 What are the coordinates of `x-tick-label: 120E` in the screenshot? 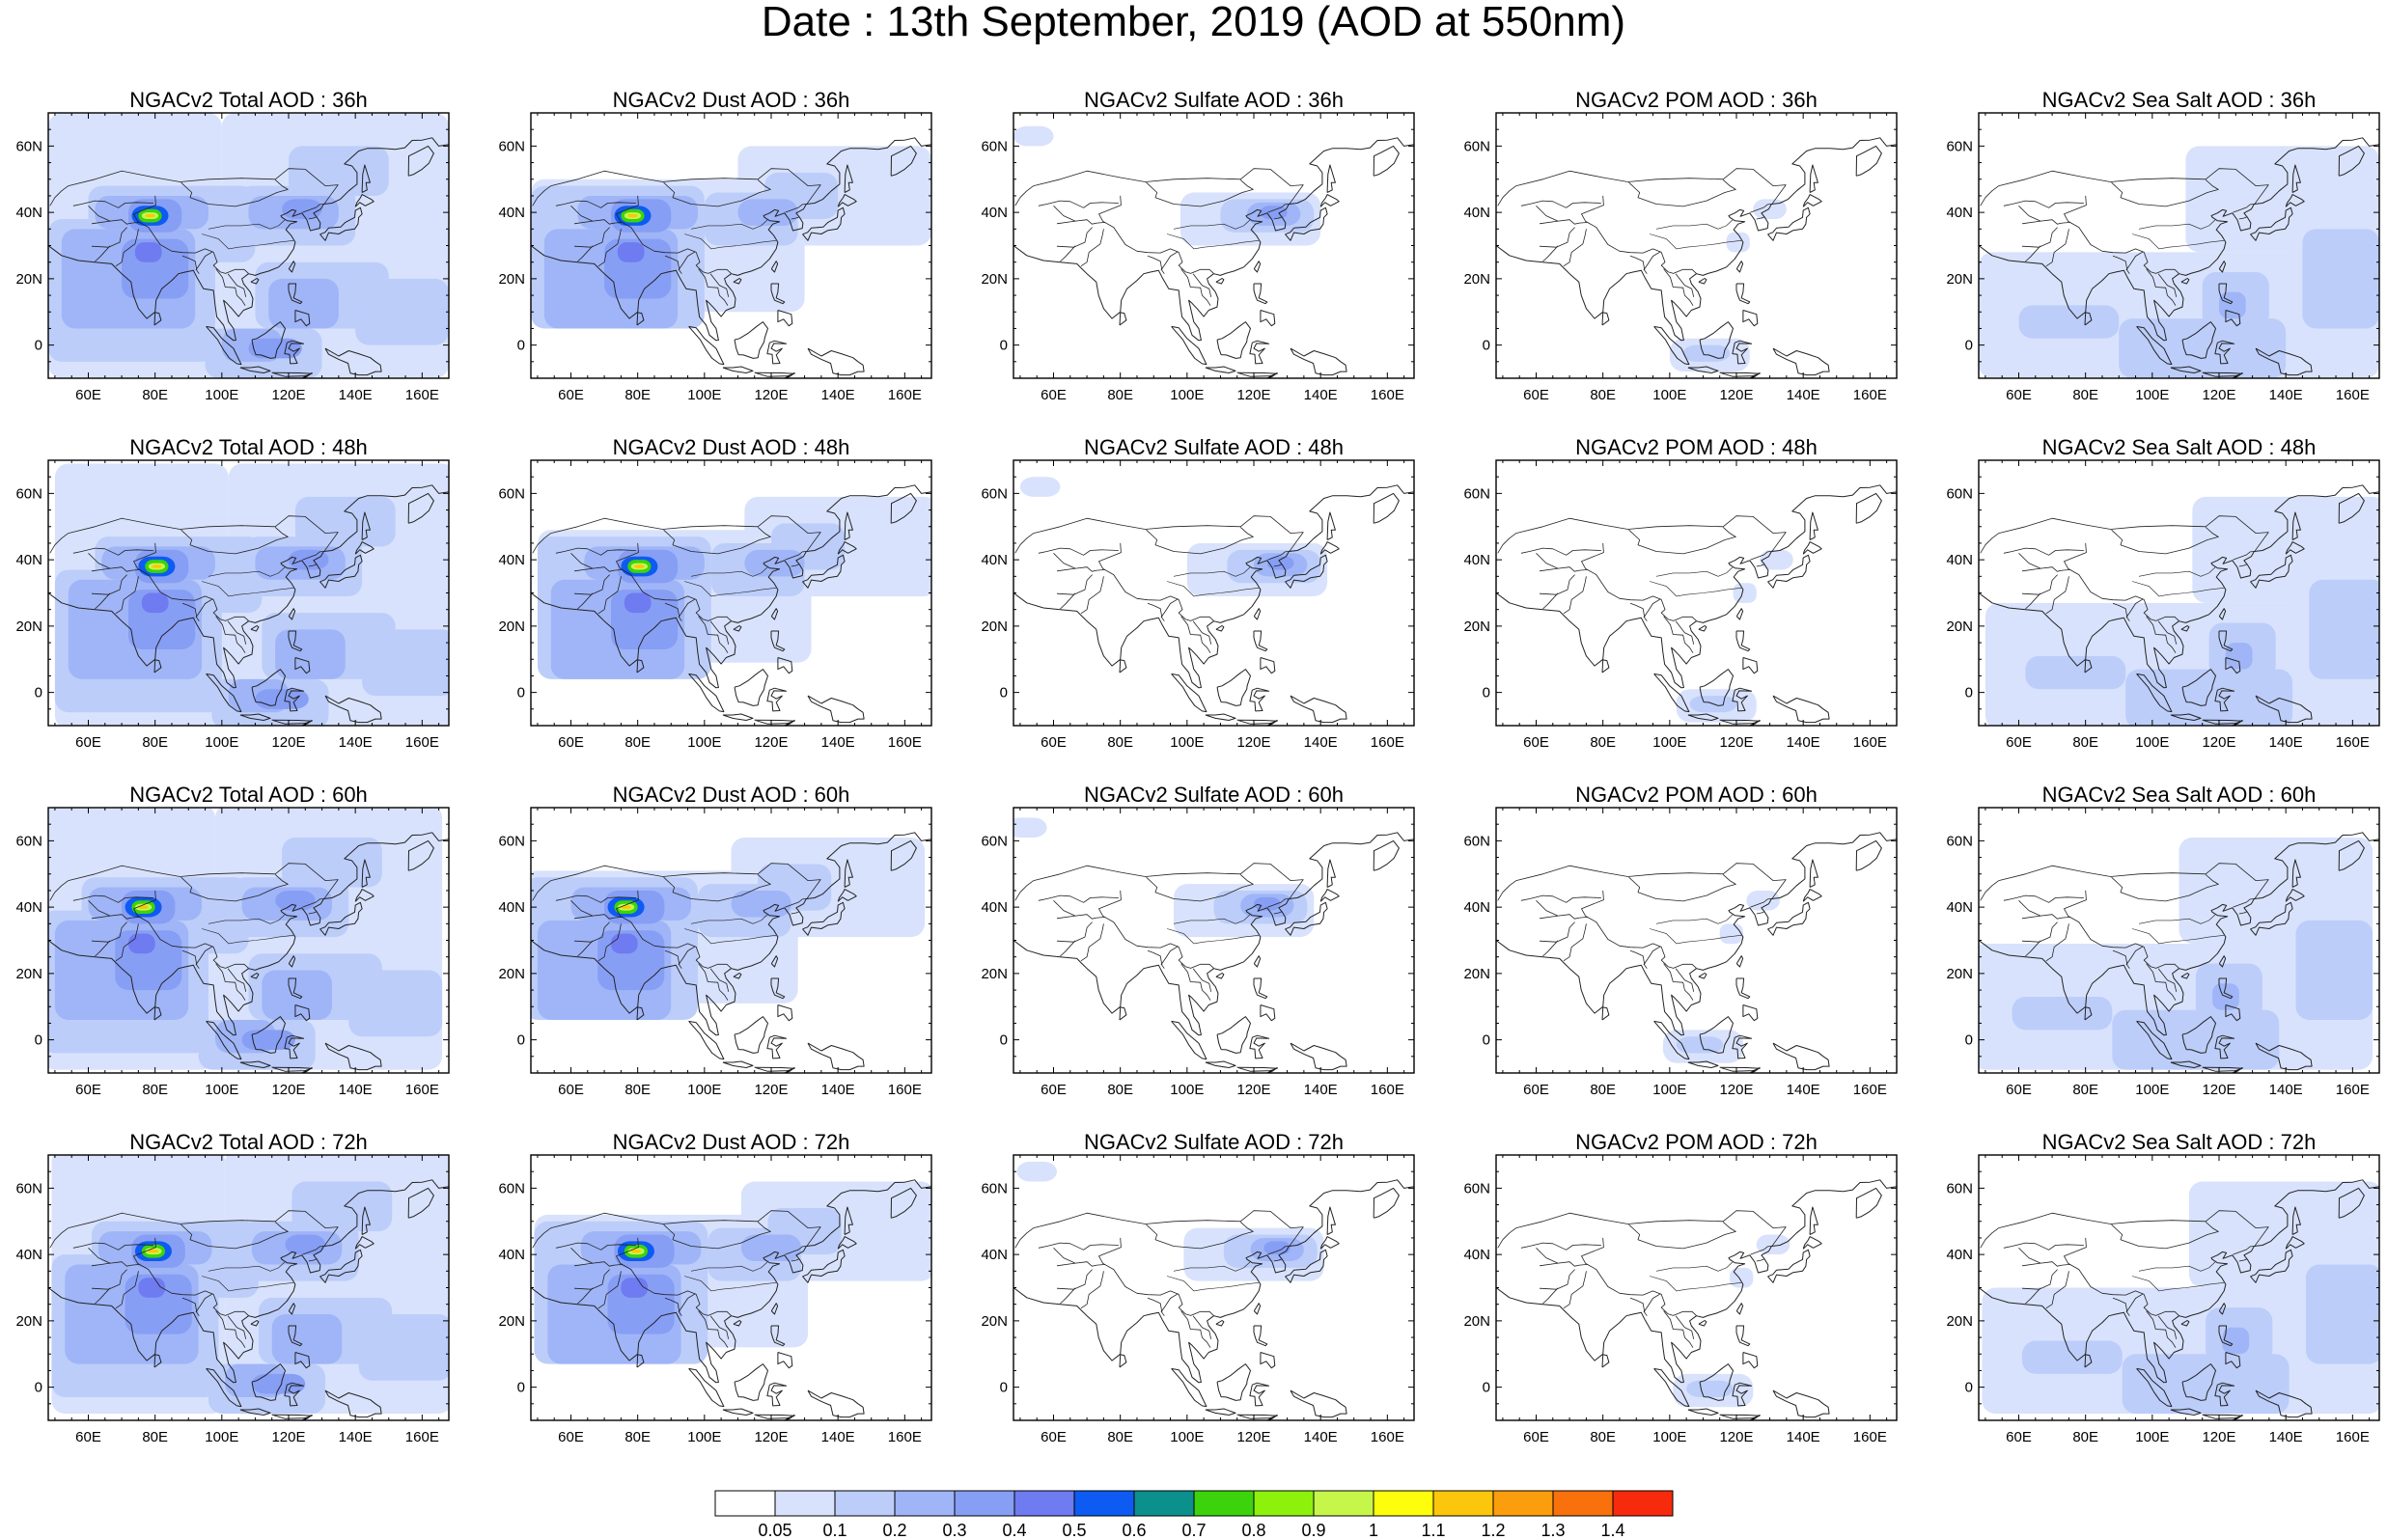 It's located at (288, 742).